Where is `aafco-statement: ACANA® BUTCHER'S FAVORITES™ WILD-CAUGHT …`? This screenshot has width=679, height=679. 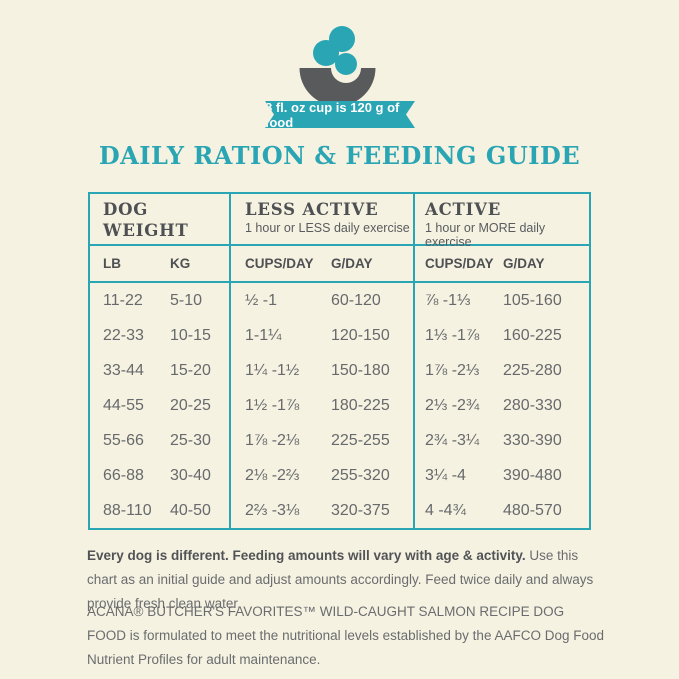 aafco-statement: ACANA® BUTCHER'S FAVORITES™ WILD-CAUGHT … is located at coordinates (346, 636).